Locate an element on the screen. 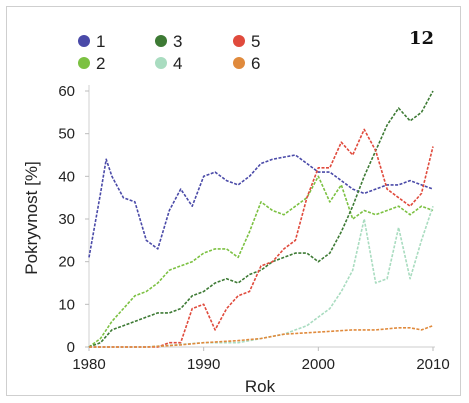  x-tick-label: 2000 is located at coordinates (318, 364).